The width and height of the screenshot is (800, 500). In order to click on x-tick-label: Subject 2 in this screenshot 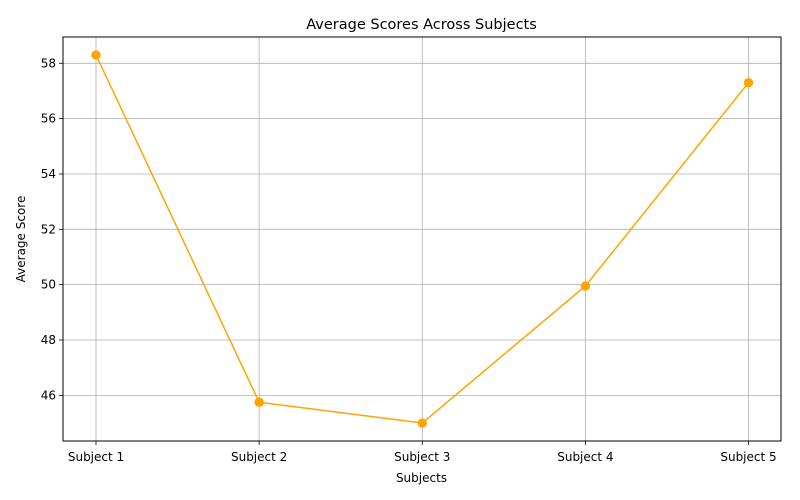, I will do `click(259, 457)`.